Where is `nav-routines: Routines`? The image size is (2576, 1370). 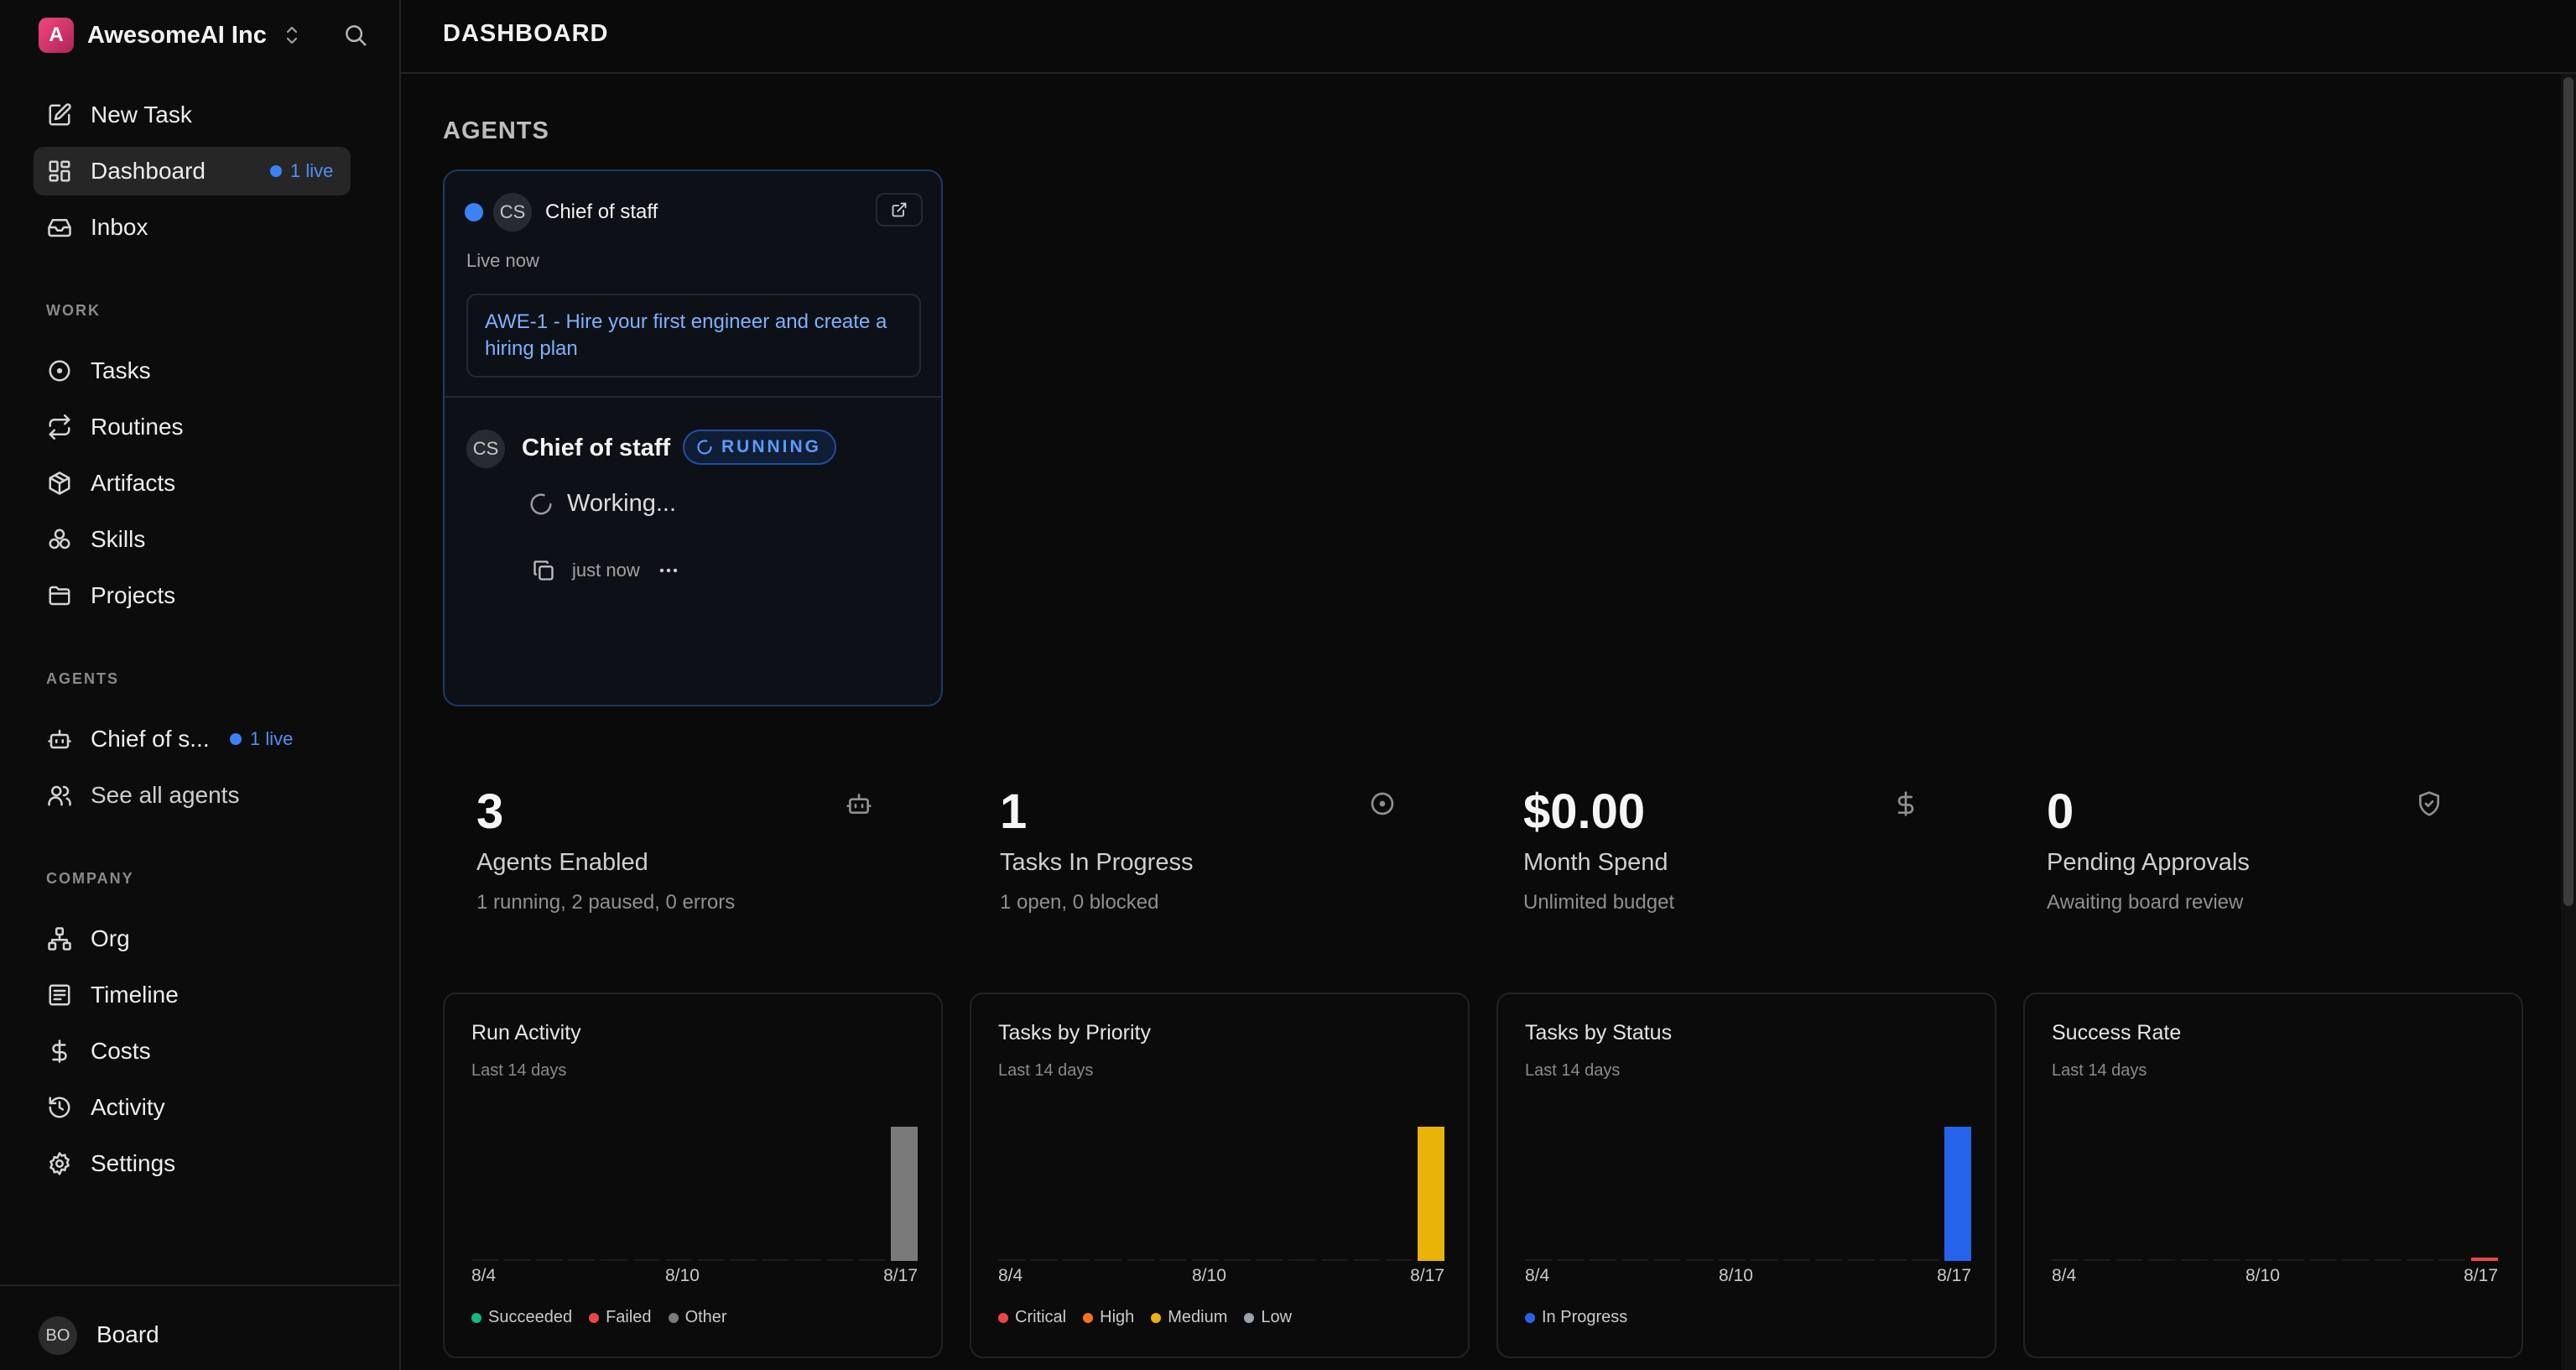 nav-routines: Routines is located at coordinates (192, 427).